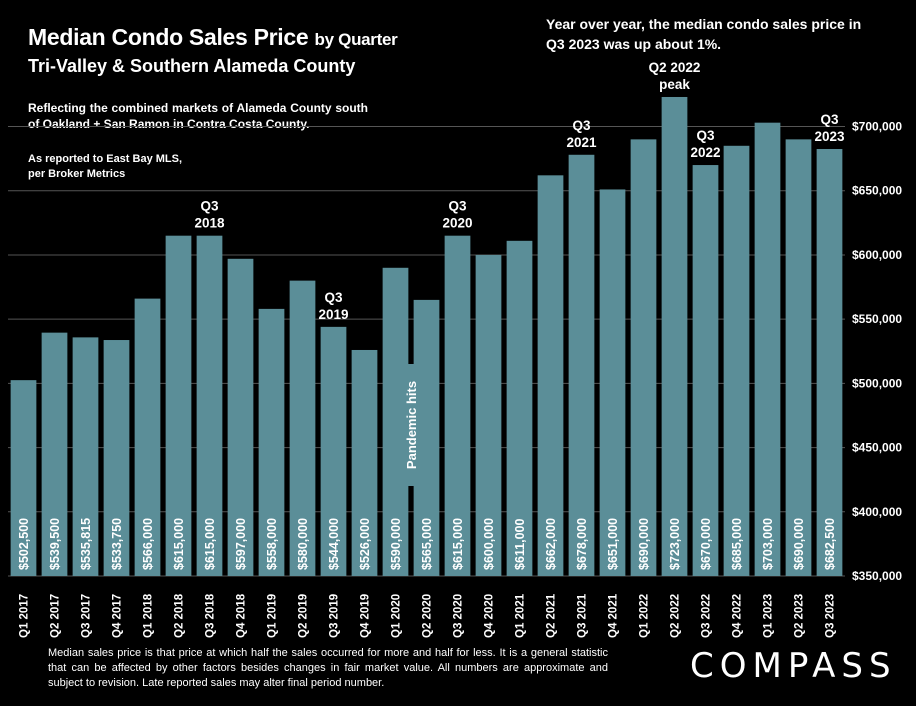 The height and width of the screenshot is (706, 916). What do you see at coordinates (877, 512) in the screenshot?
I see `y-tick-label: $400,000` at bounding box center [877, 512].